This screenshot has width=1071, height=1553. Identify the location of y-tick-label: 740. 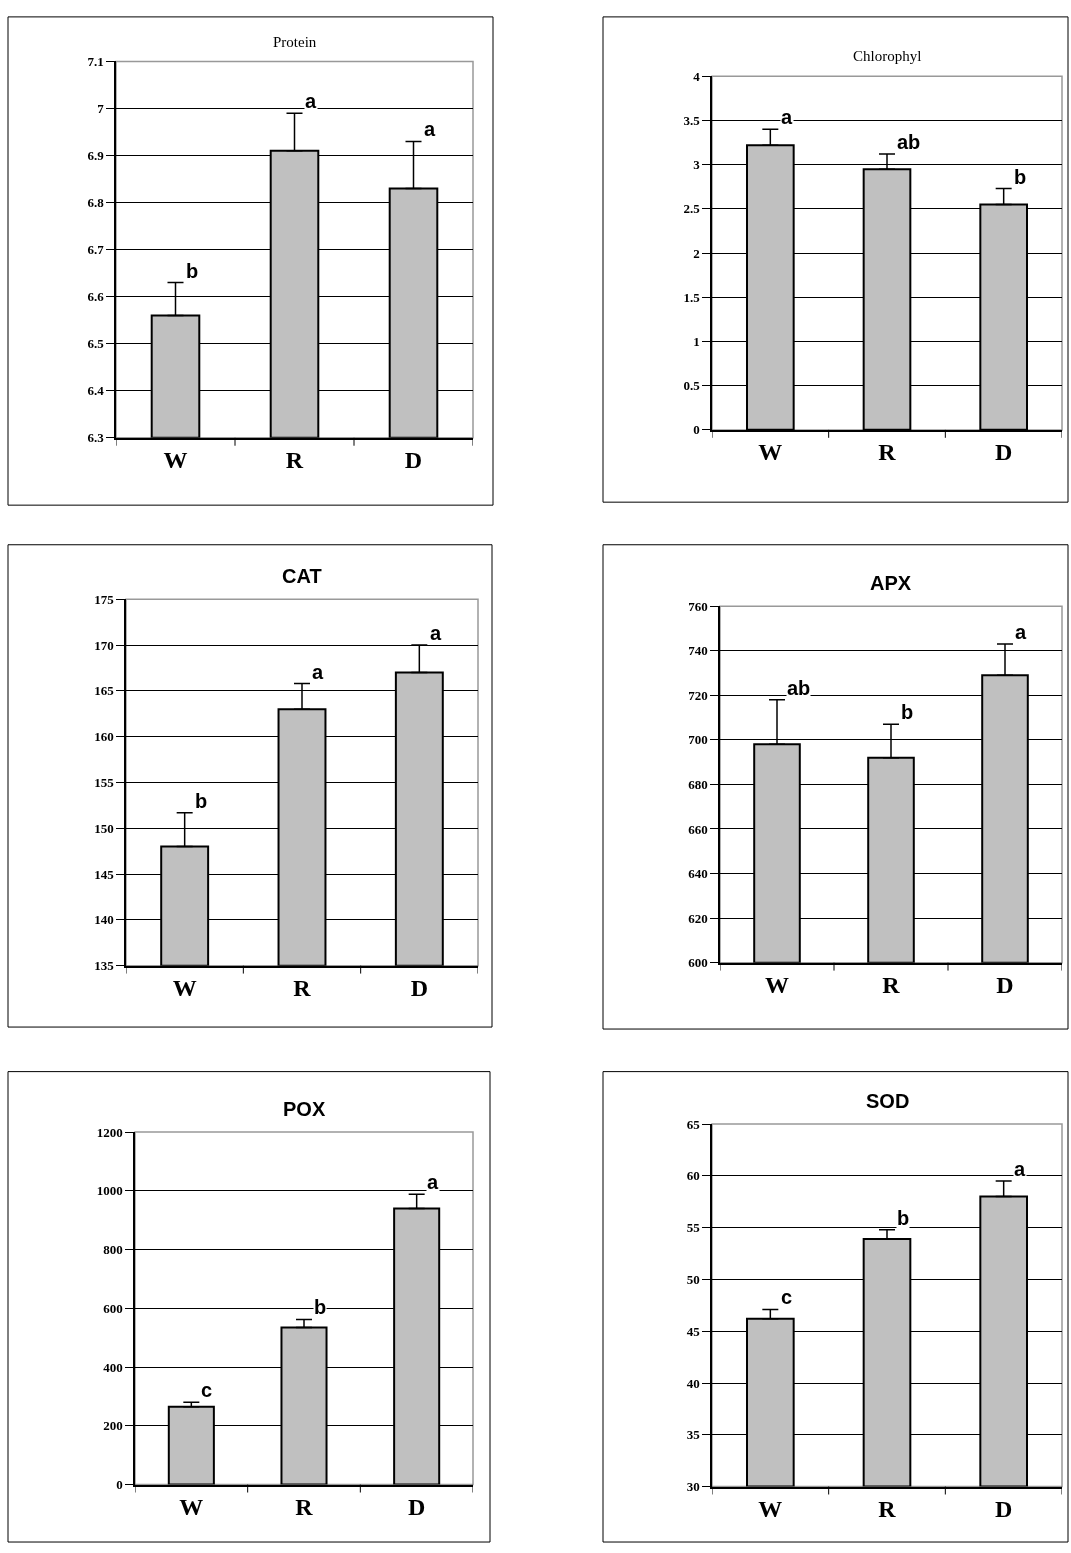
(698, 651).